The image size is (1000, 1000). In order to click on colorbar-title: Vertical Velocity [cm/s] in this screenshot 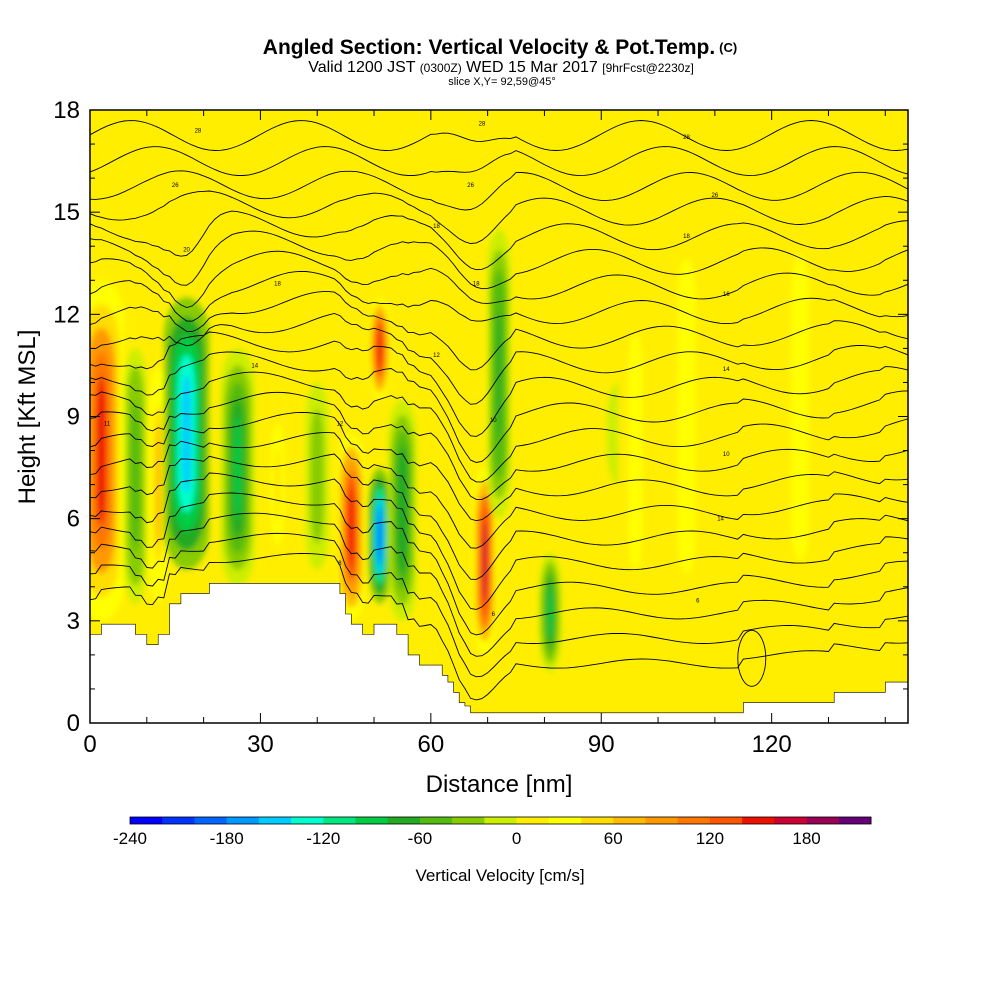, I will do `click(499, 875)`.